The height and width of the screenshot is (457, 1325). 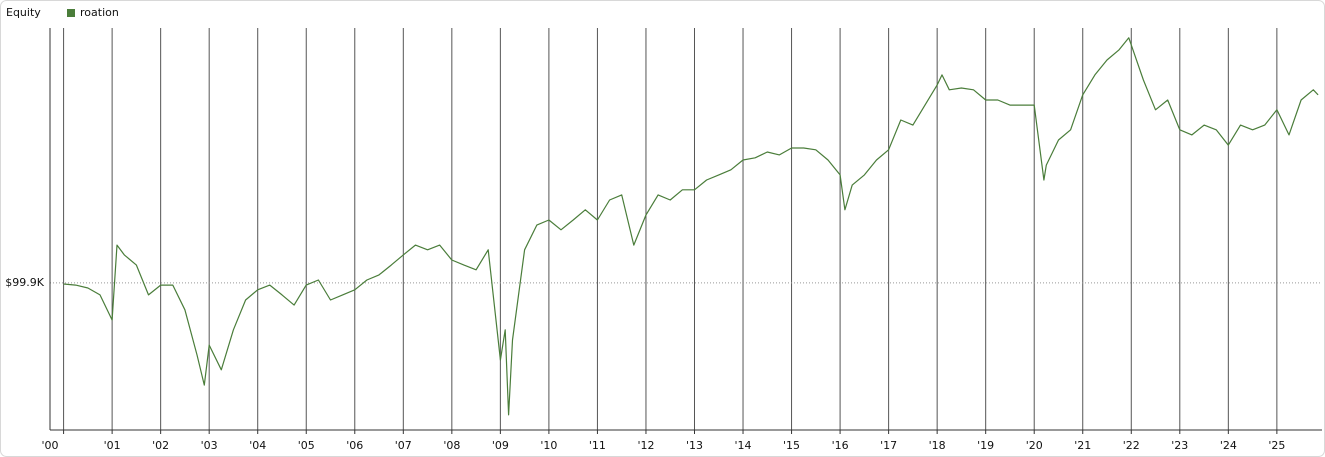 I want to click on x-tick-label: '12, so click(x=645, y=445).